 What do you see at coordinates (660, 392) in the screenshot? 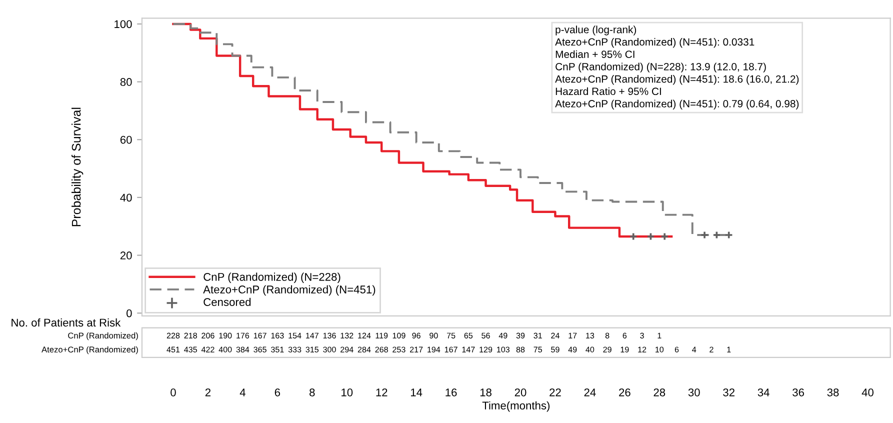
I see `x-tick-label: 28` at bounding box center [660, 392].